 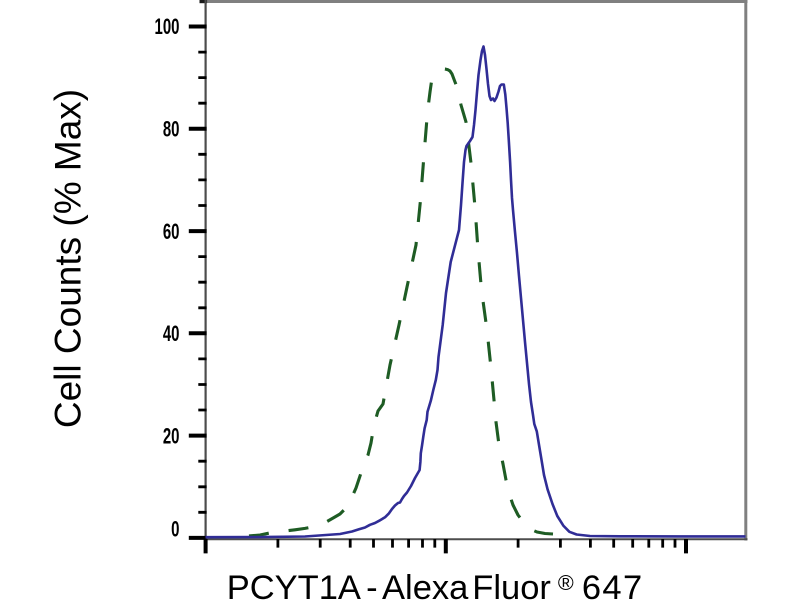 What do you see at coordinates (175, 529) in the screenshot?
I see `svg-text: 0` at bounding box center [175, 529].